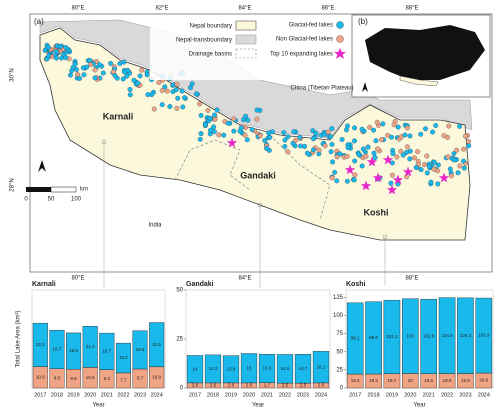  I want to click on data-label: 15, so click(249, 367).